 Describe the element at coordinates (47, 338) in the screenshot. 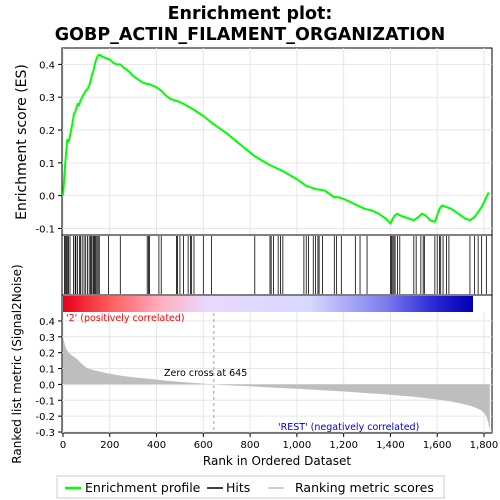

I see `metric-ytick-label-1: 0.3` at that location.